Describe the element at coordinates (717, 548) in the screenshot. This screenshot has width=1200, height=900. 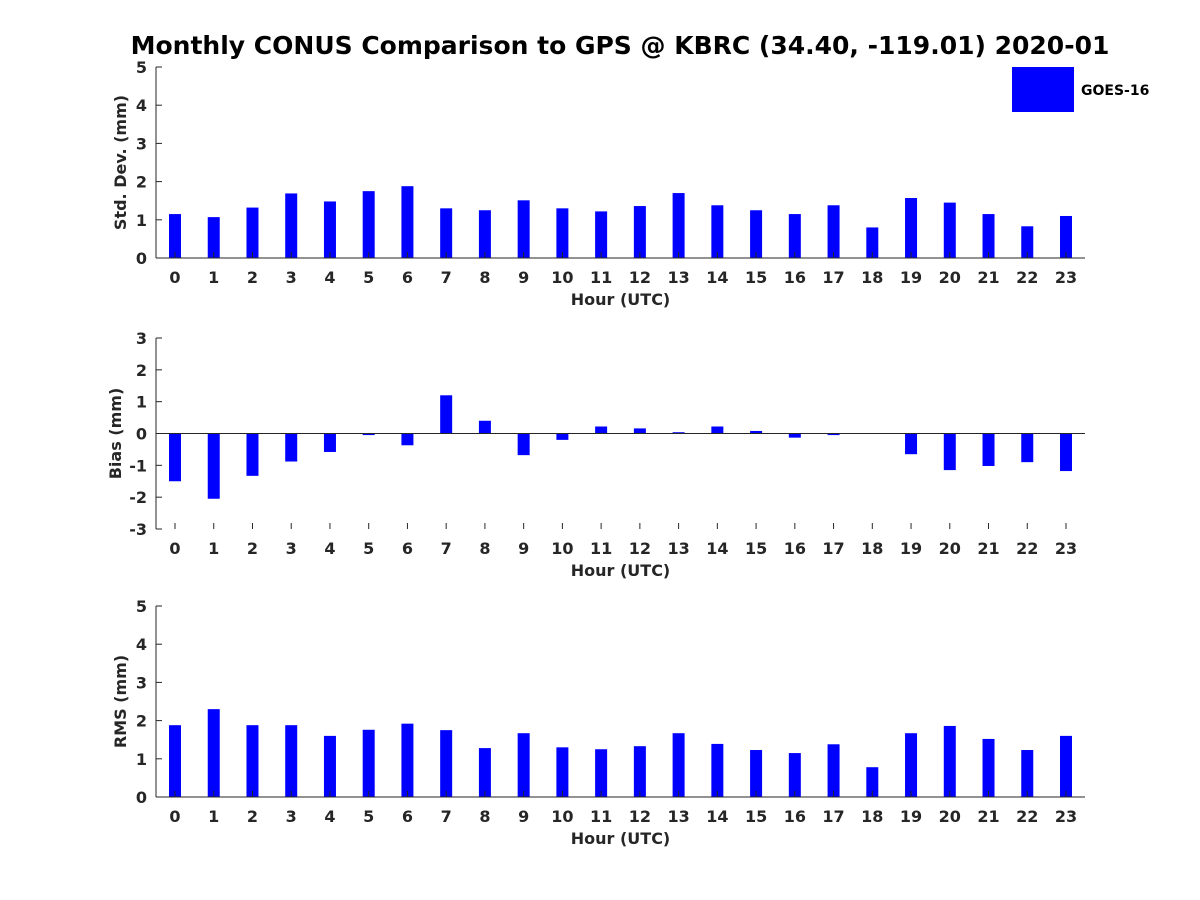
I see `bias-x-tick-label: 14` at that location.